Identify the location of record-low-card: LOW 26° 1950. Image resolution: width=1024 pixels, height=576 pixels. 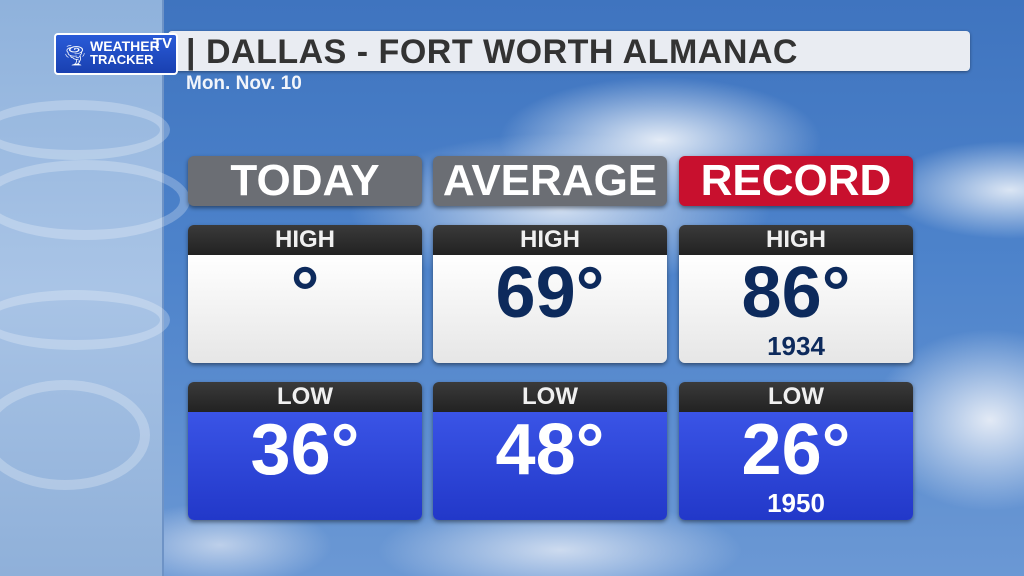
(796, 451).